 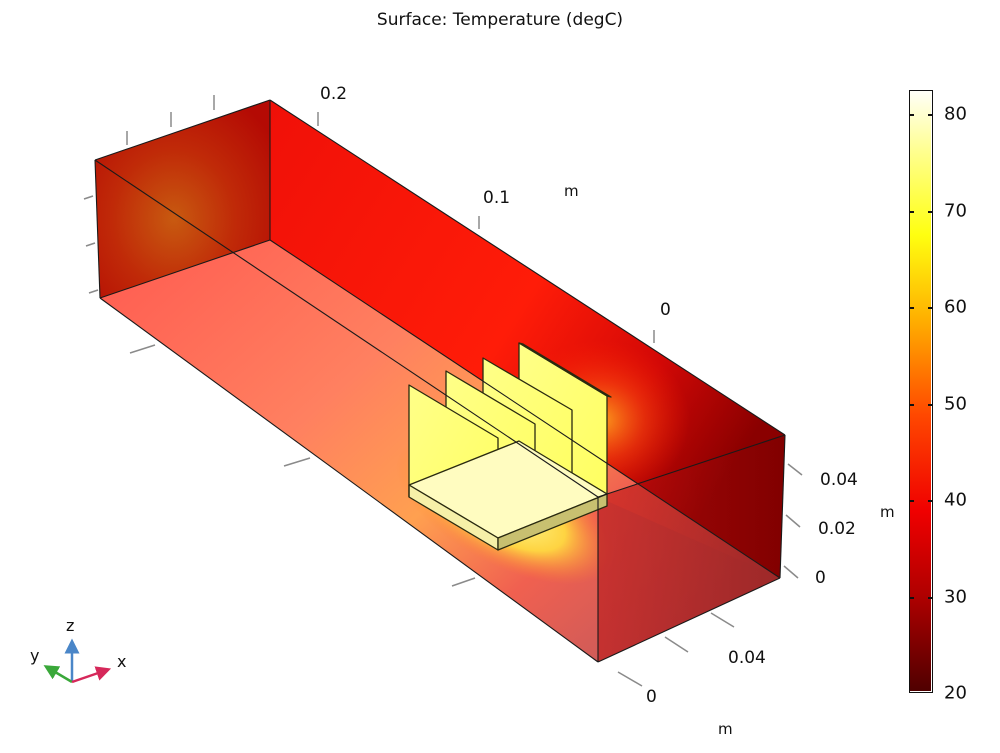 I want to click on y-tick-0: 0, so click(x=665, y=310).